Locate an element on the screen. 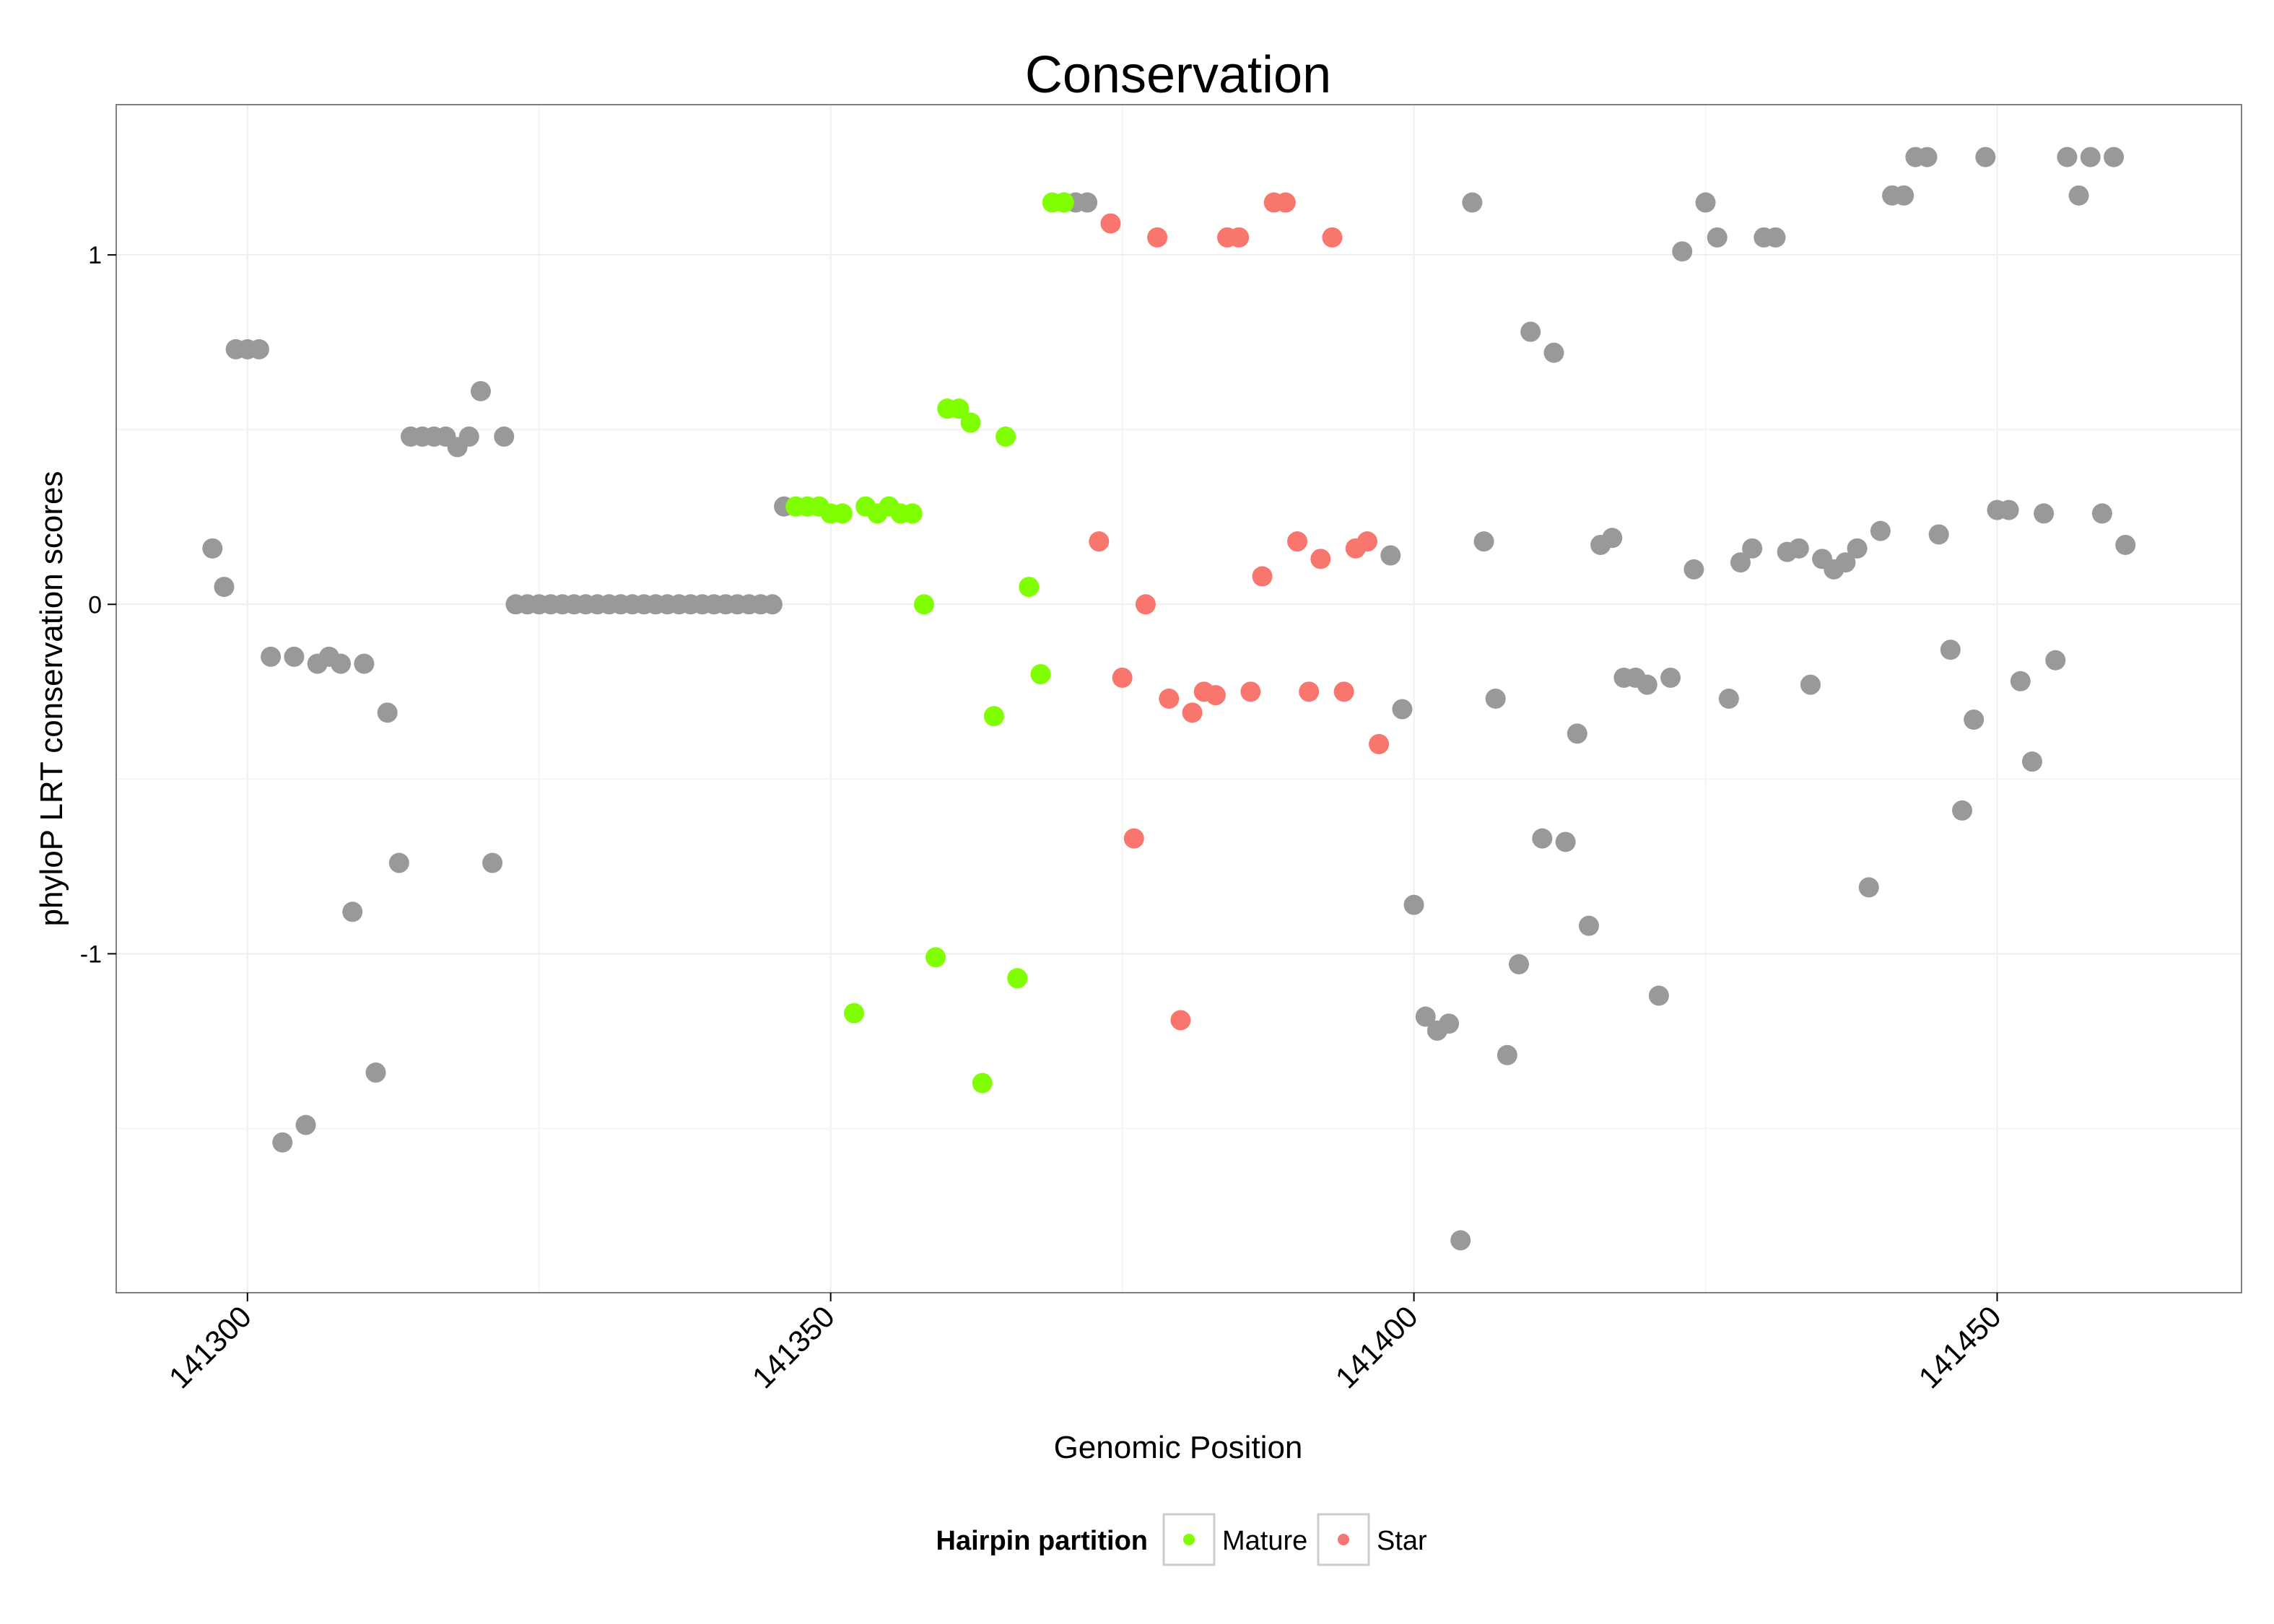  legend-star-marker is located at coordinates (1343, 1539).